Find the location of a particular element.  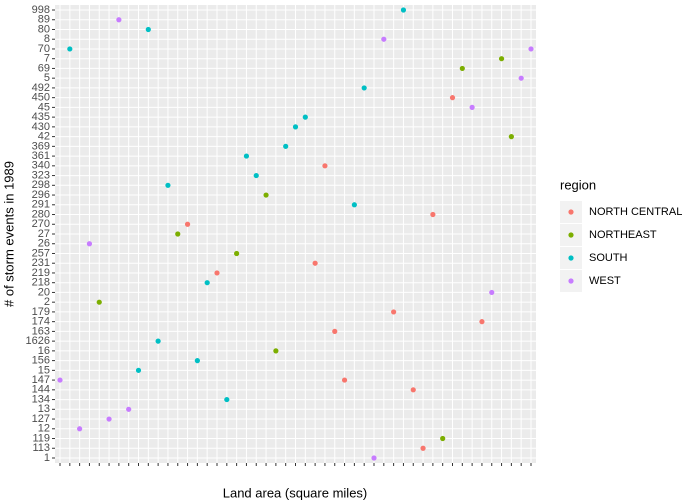

y-tick-label: 340 is located at coordinates (41, 166).